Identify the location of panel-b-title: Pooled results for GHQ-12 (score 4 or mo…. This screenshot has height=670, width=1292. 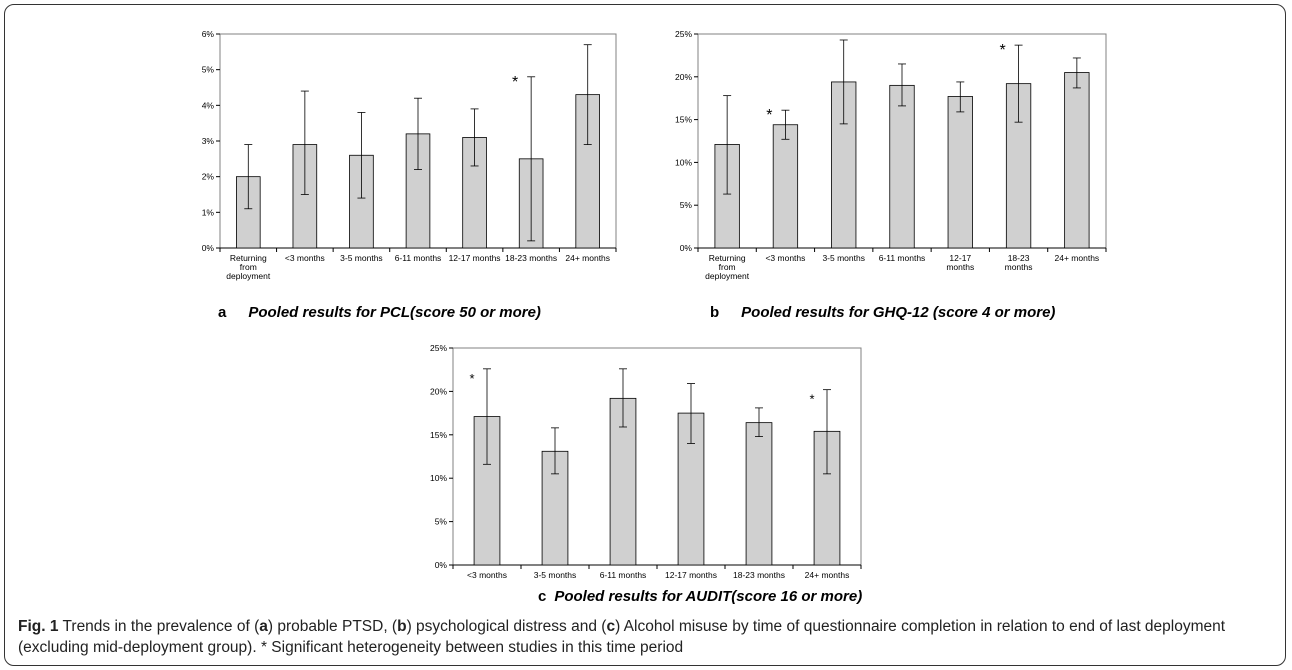
(898, 312).